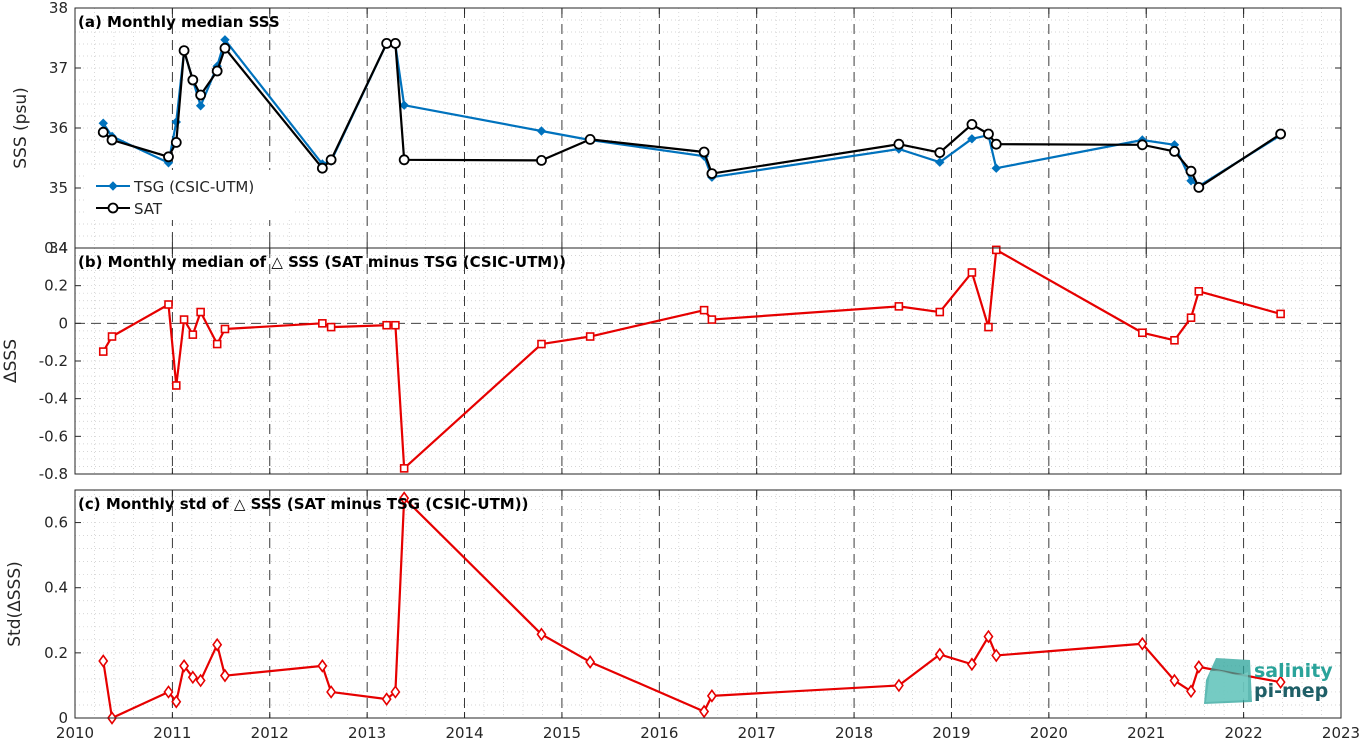  I want to click on logo-text-salinity: salinity, so click(1293, 671).